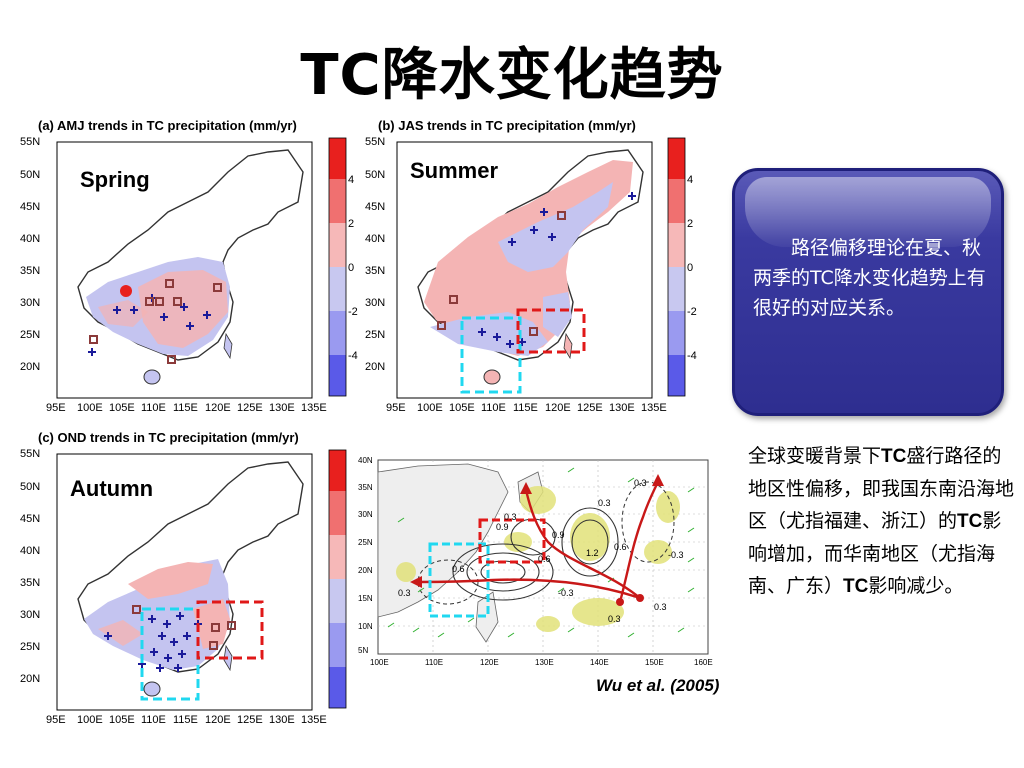  What do you see at coordinates (365, 570) in the screenshot?
I see `track-lat-tick: 20N` at bounding box center [365, 570].